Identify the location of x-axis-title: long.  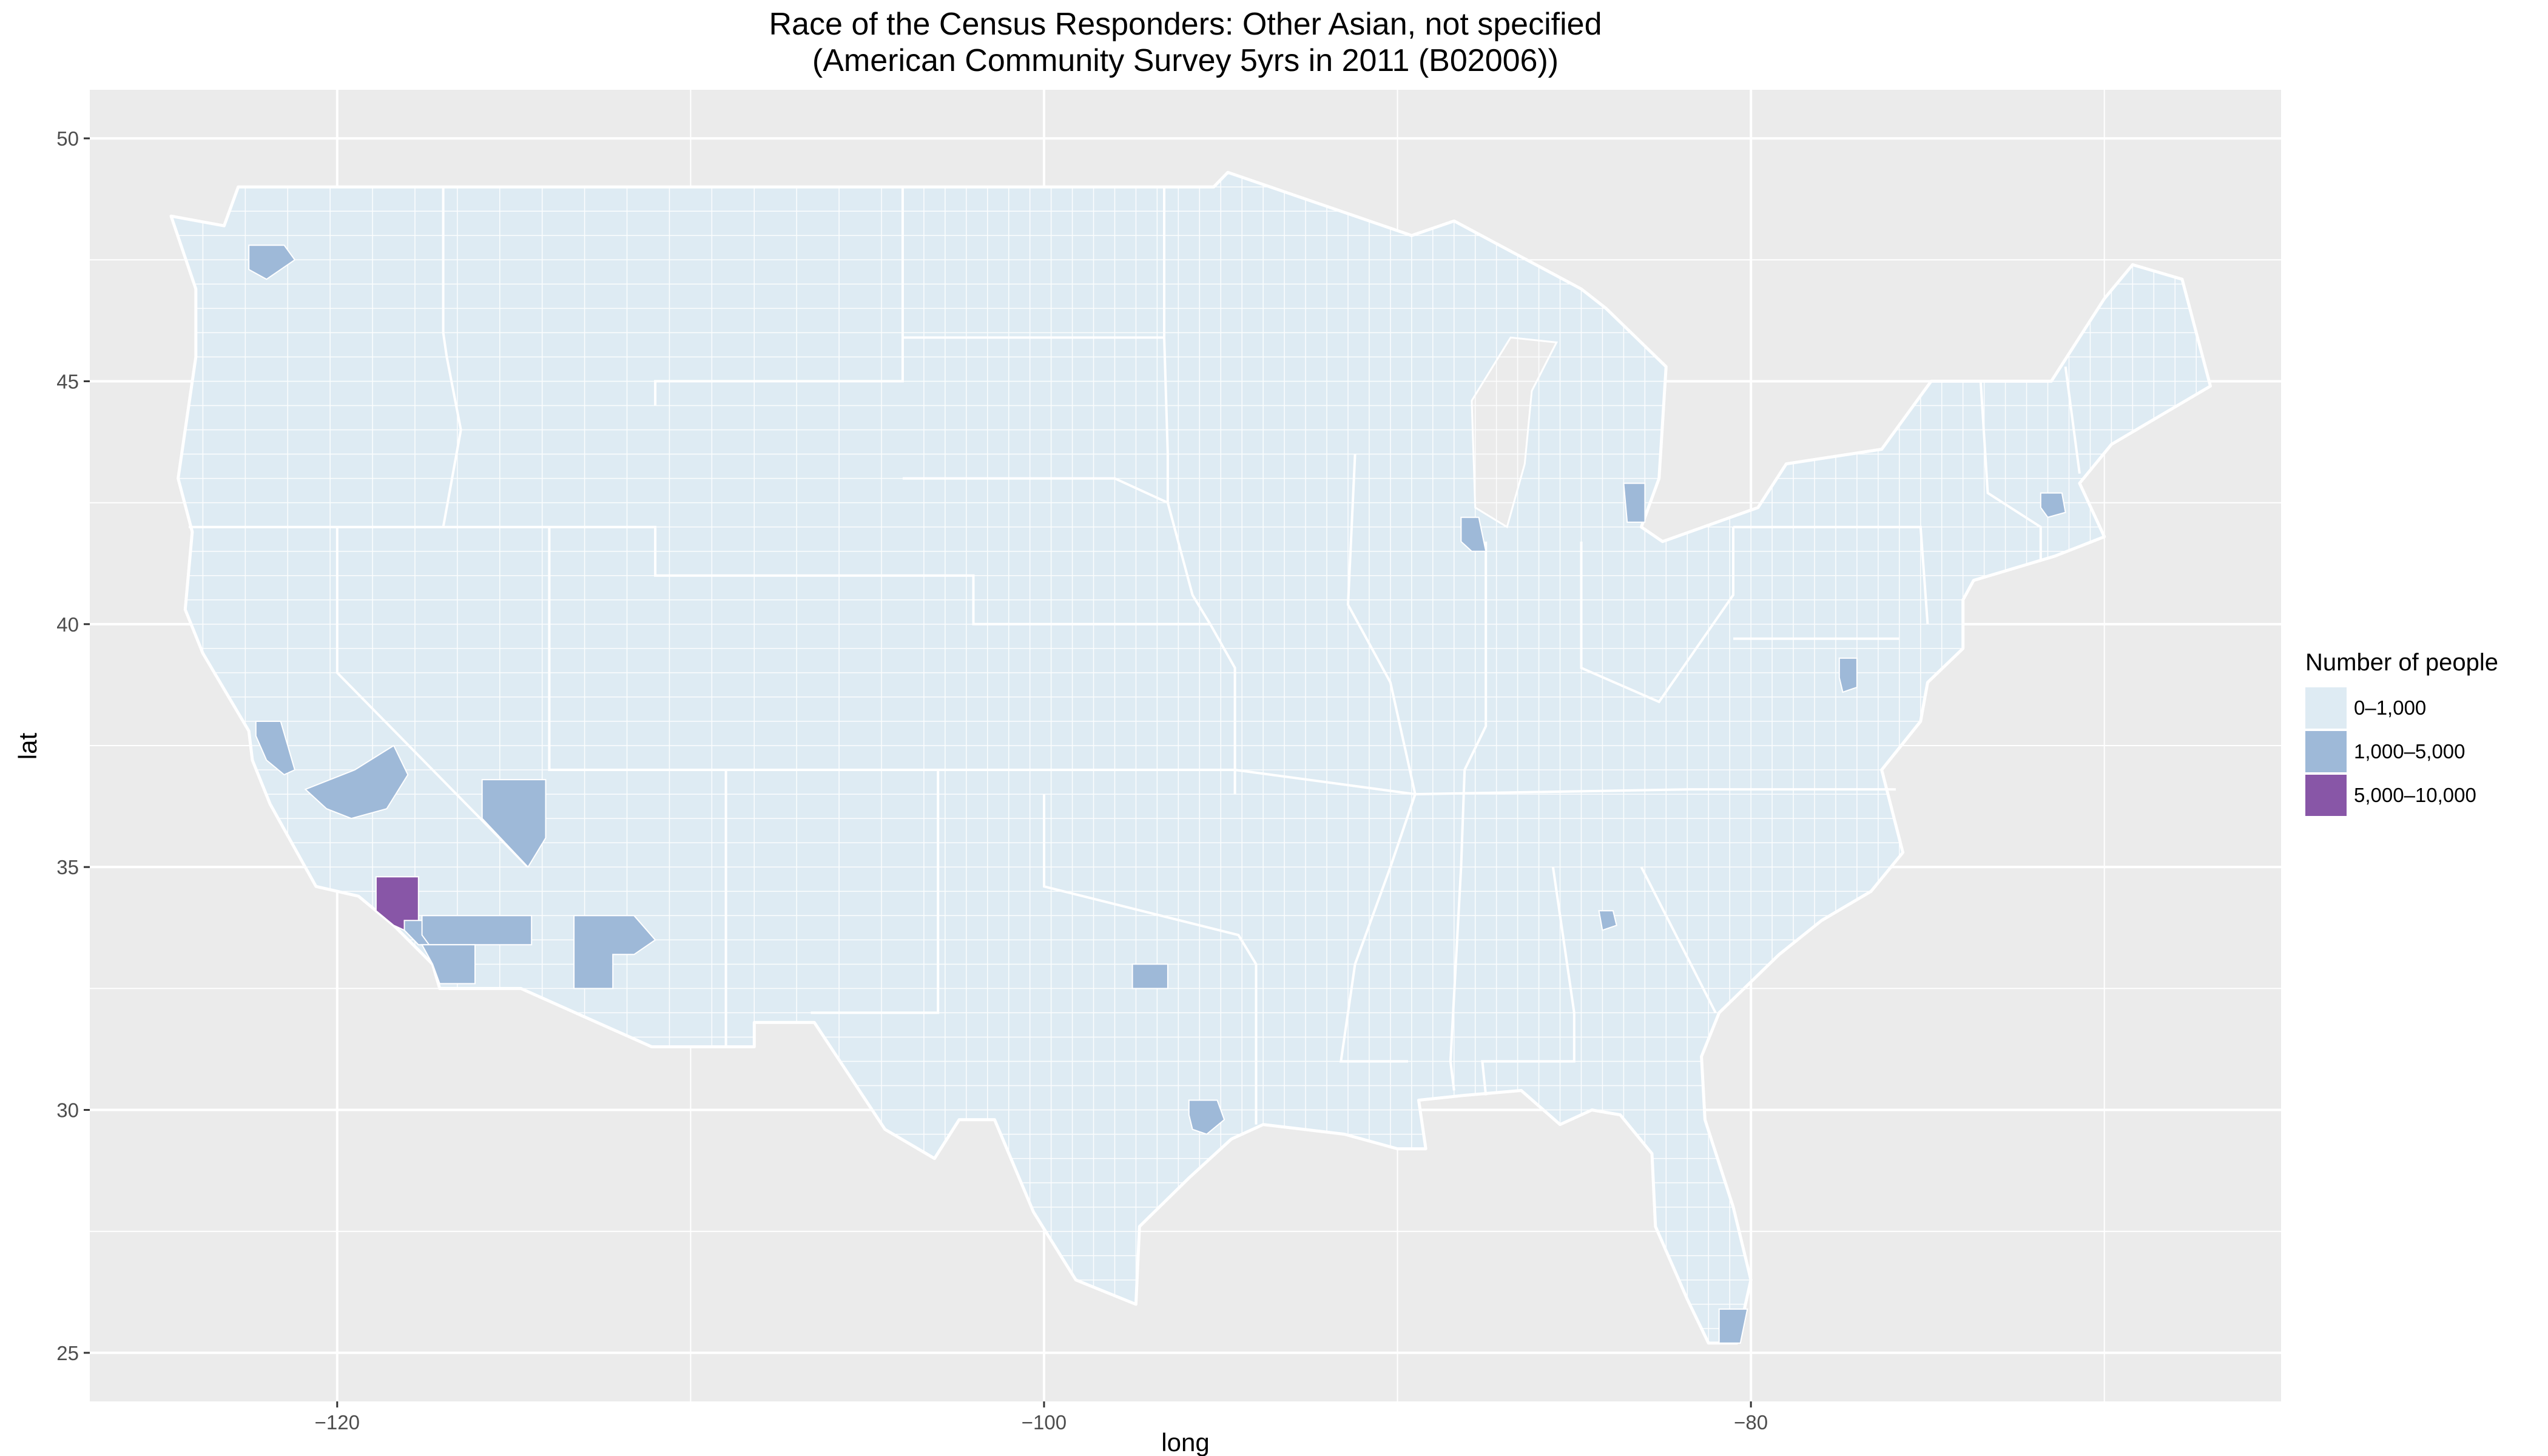
(1185, 1442).